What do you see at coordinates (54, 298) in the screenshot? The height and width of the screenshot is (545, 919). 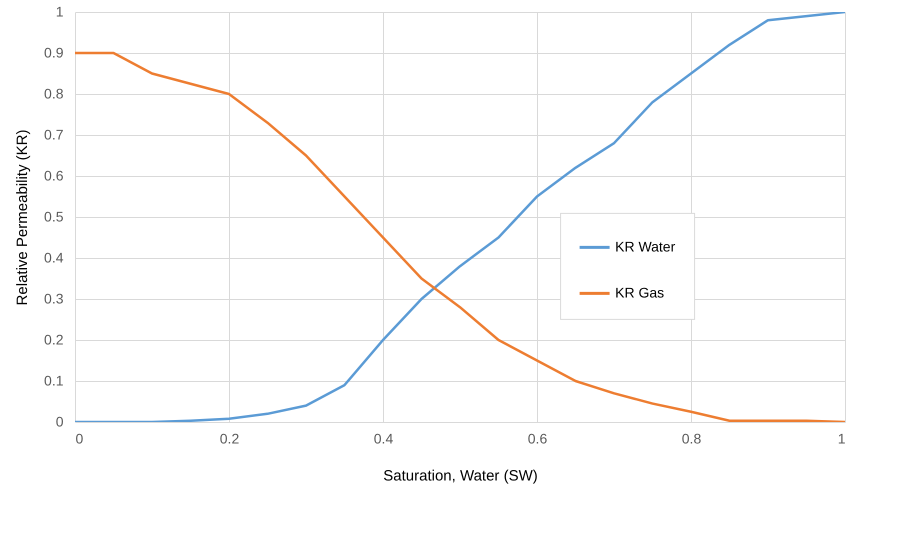 I see `y-tick-label: 0.3` at bounding box center [54, 298].